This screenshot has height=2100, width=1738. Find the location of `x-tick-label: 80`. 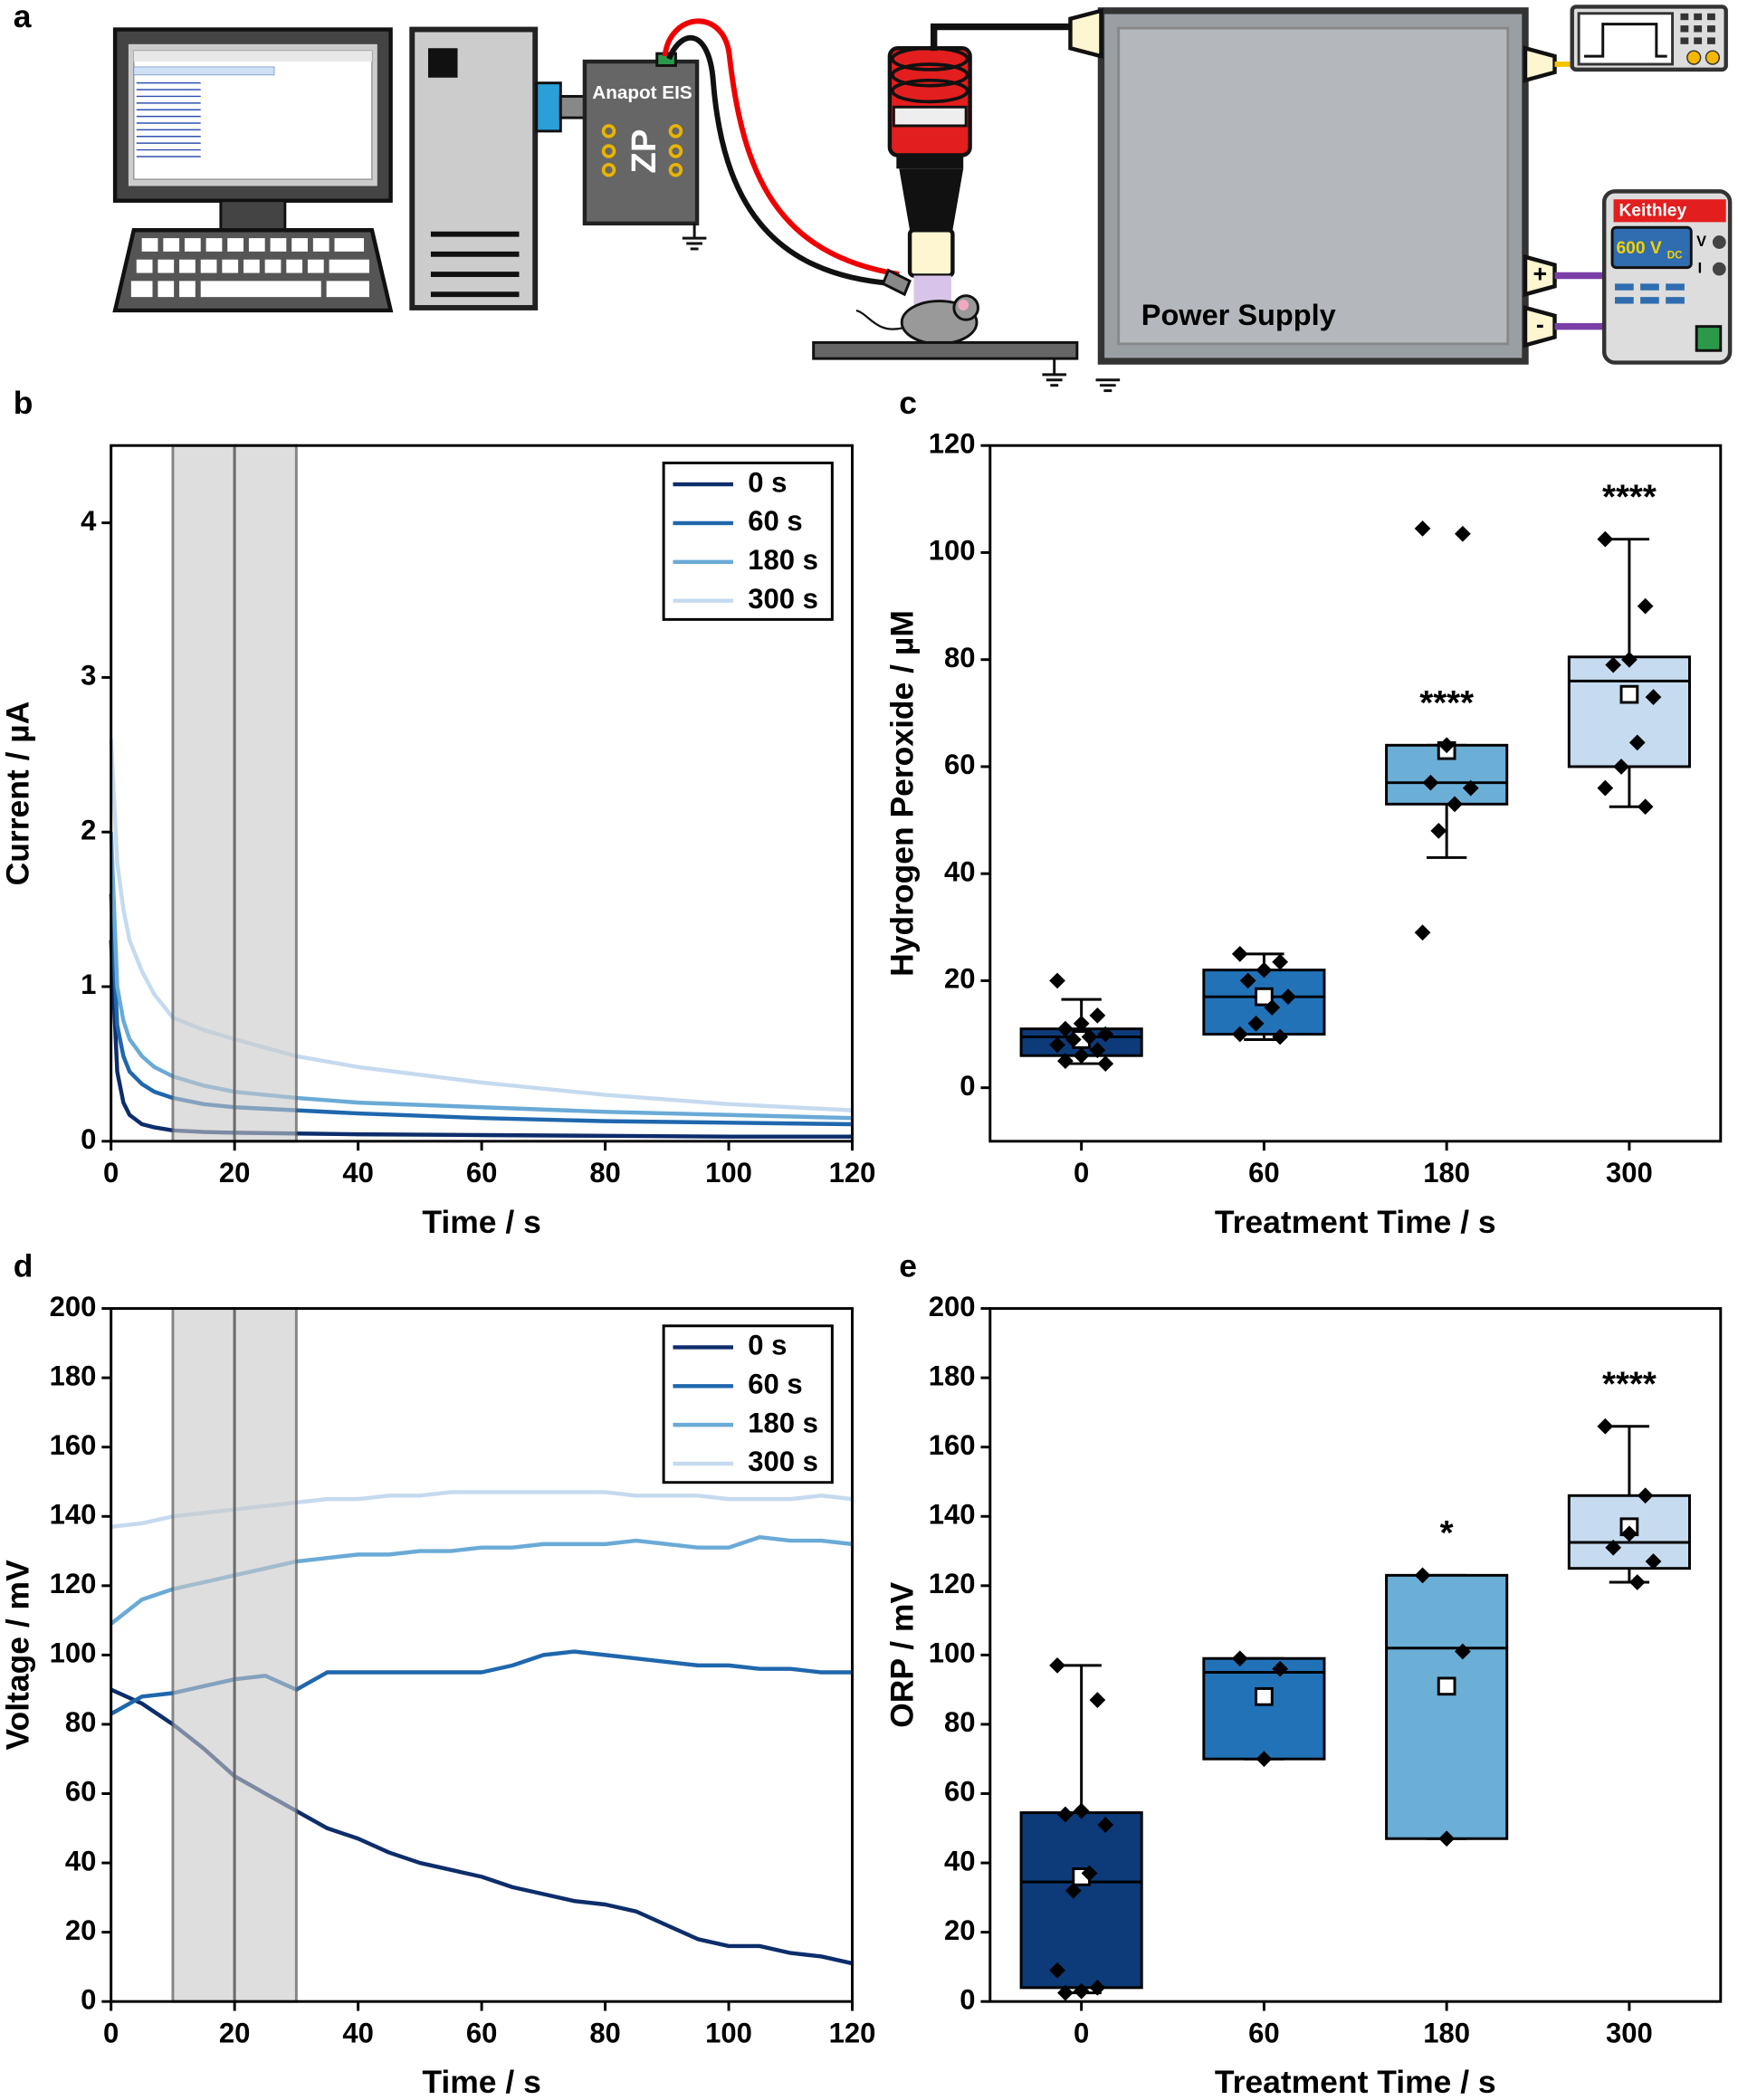

x-tick-label: 80 is located at coordinates (605, 1172).